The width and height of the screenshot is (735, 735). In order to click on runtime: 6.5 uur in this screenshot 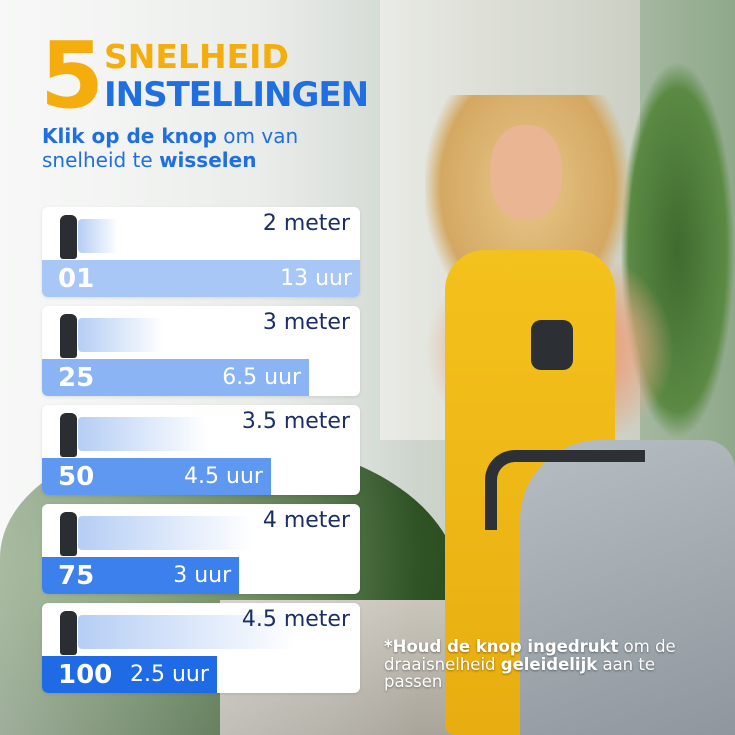, I will do `click(262, 377)`.